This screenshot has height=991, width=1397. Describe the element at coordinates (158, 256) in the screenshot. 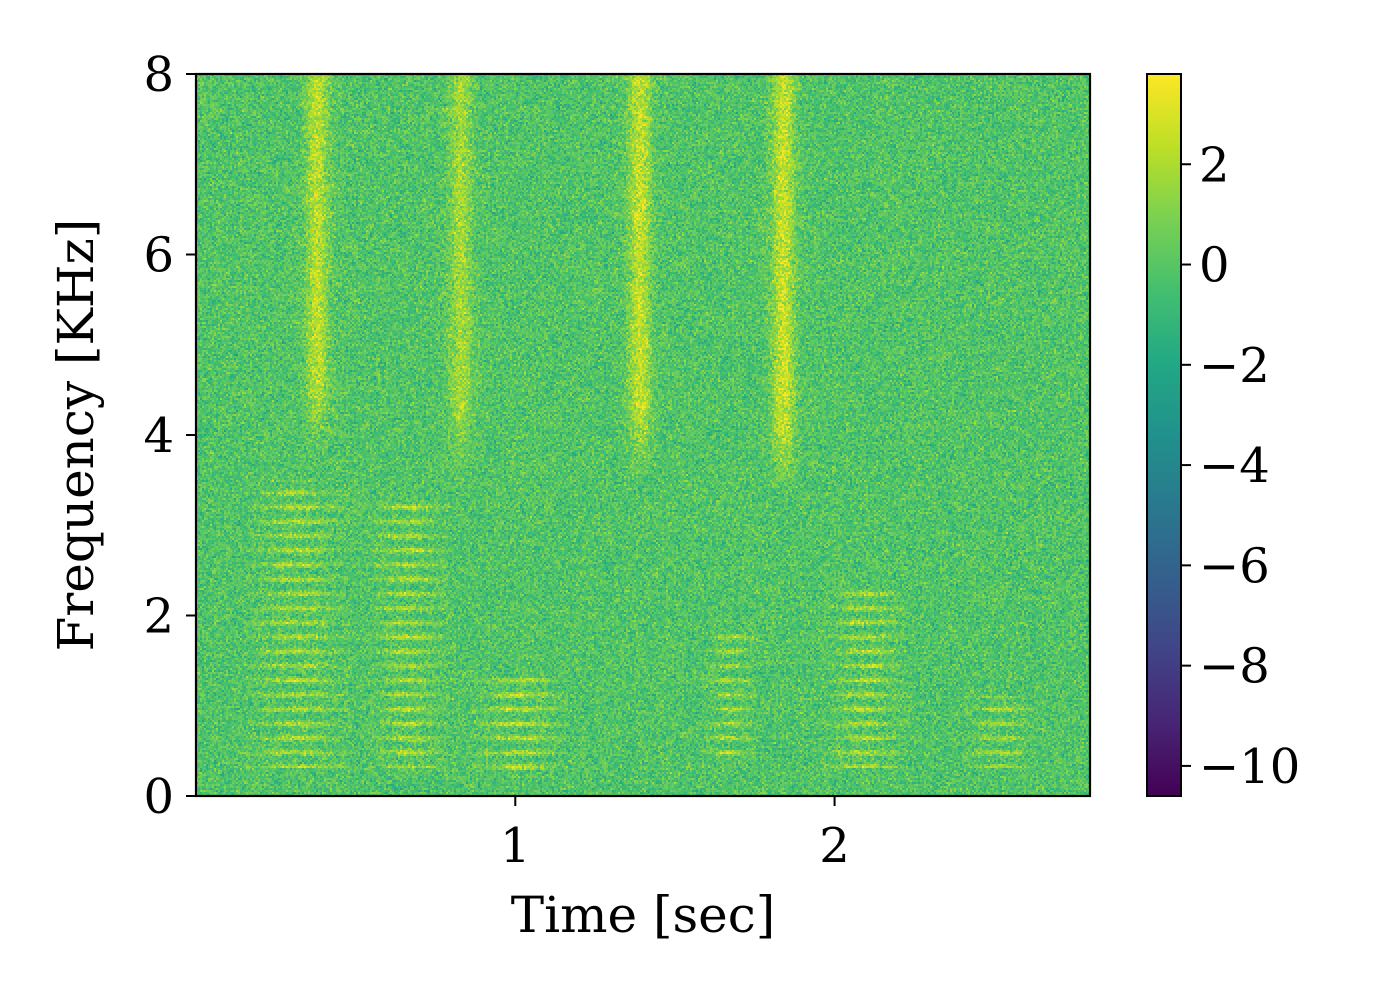

I see `y-tick-label: 6` at that location.